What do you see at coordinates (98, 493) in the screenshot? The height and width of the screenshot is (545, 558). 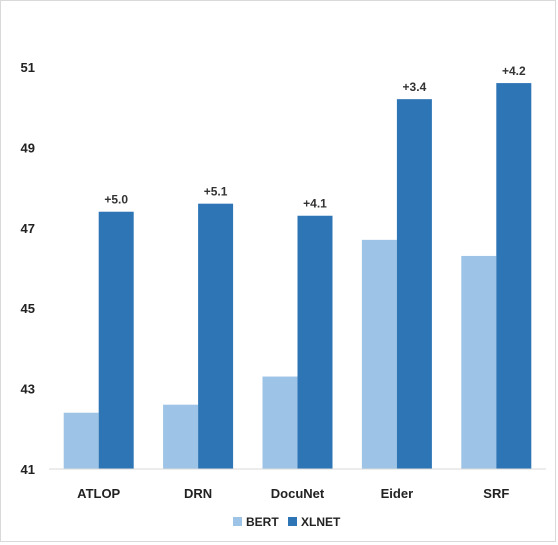 I see `x-tick-label: ATLOP` at bounding box center [98, 493].